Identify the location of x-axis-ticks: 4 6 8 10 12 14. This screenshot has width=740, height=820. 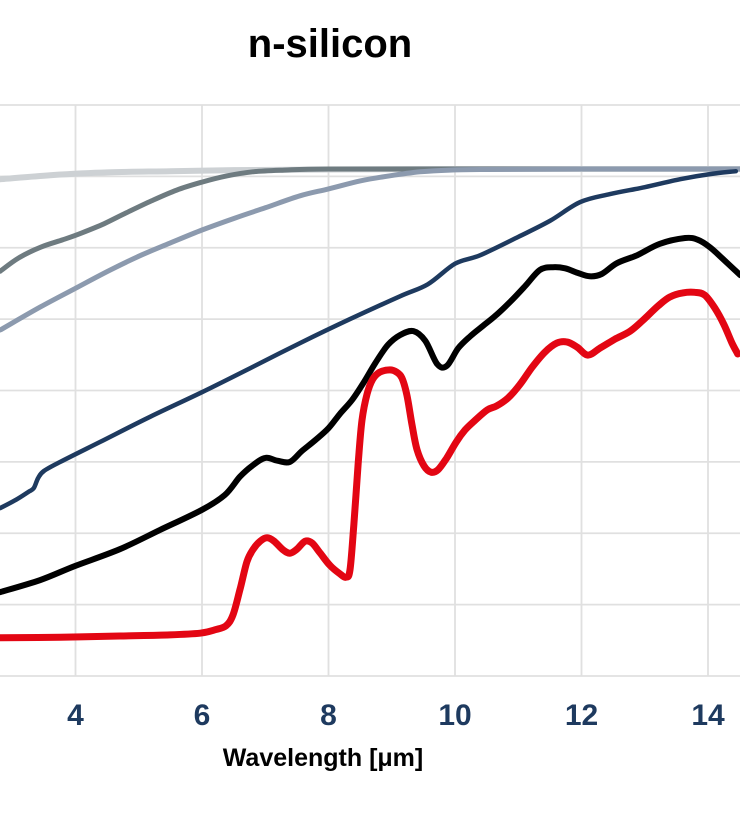
(396, 715).